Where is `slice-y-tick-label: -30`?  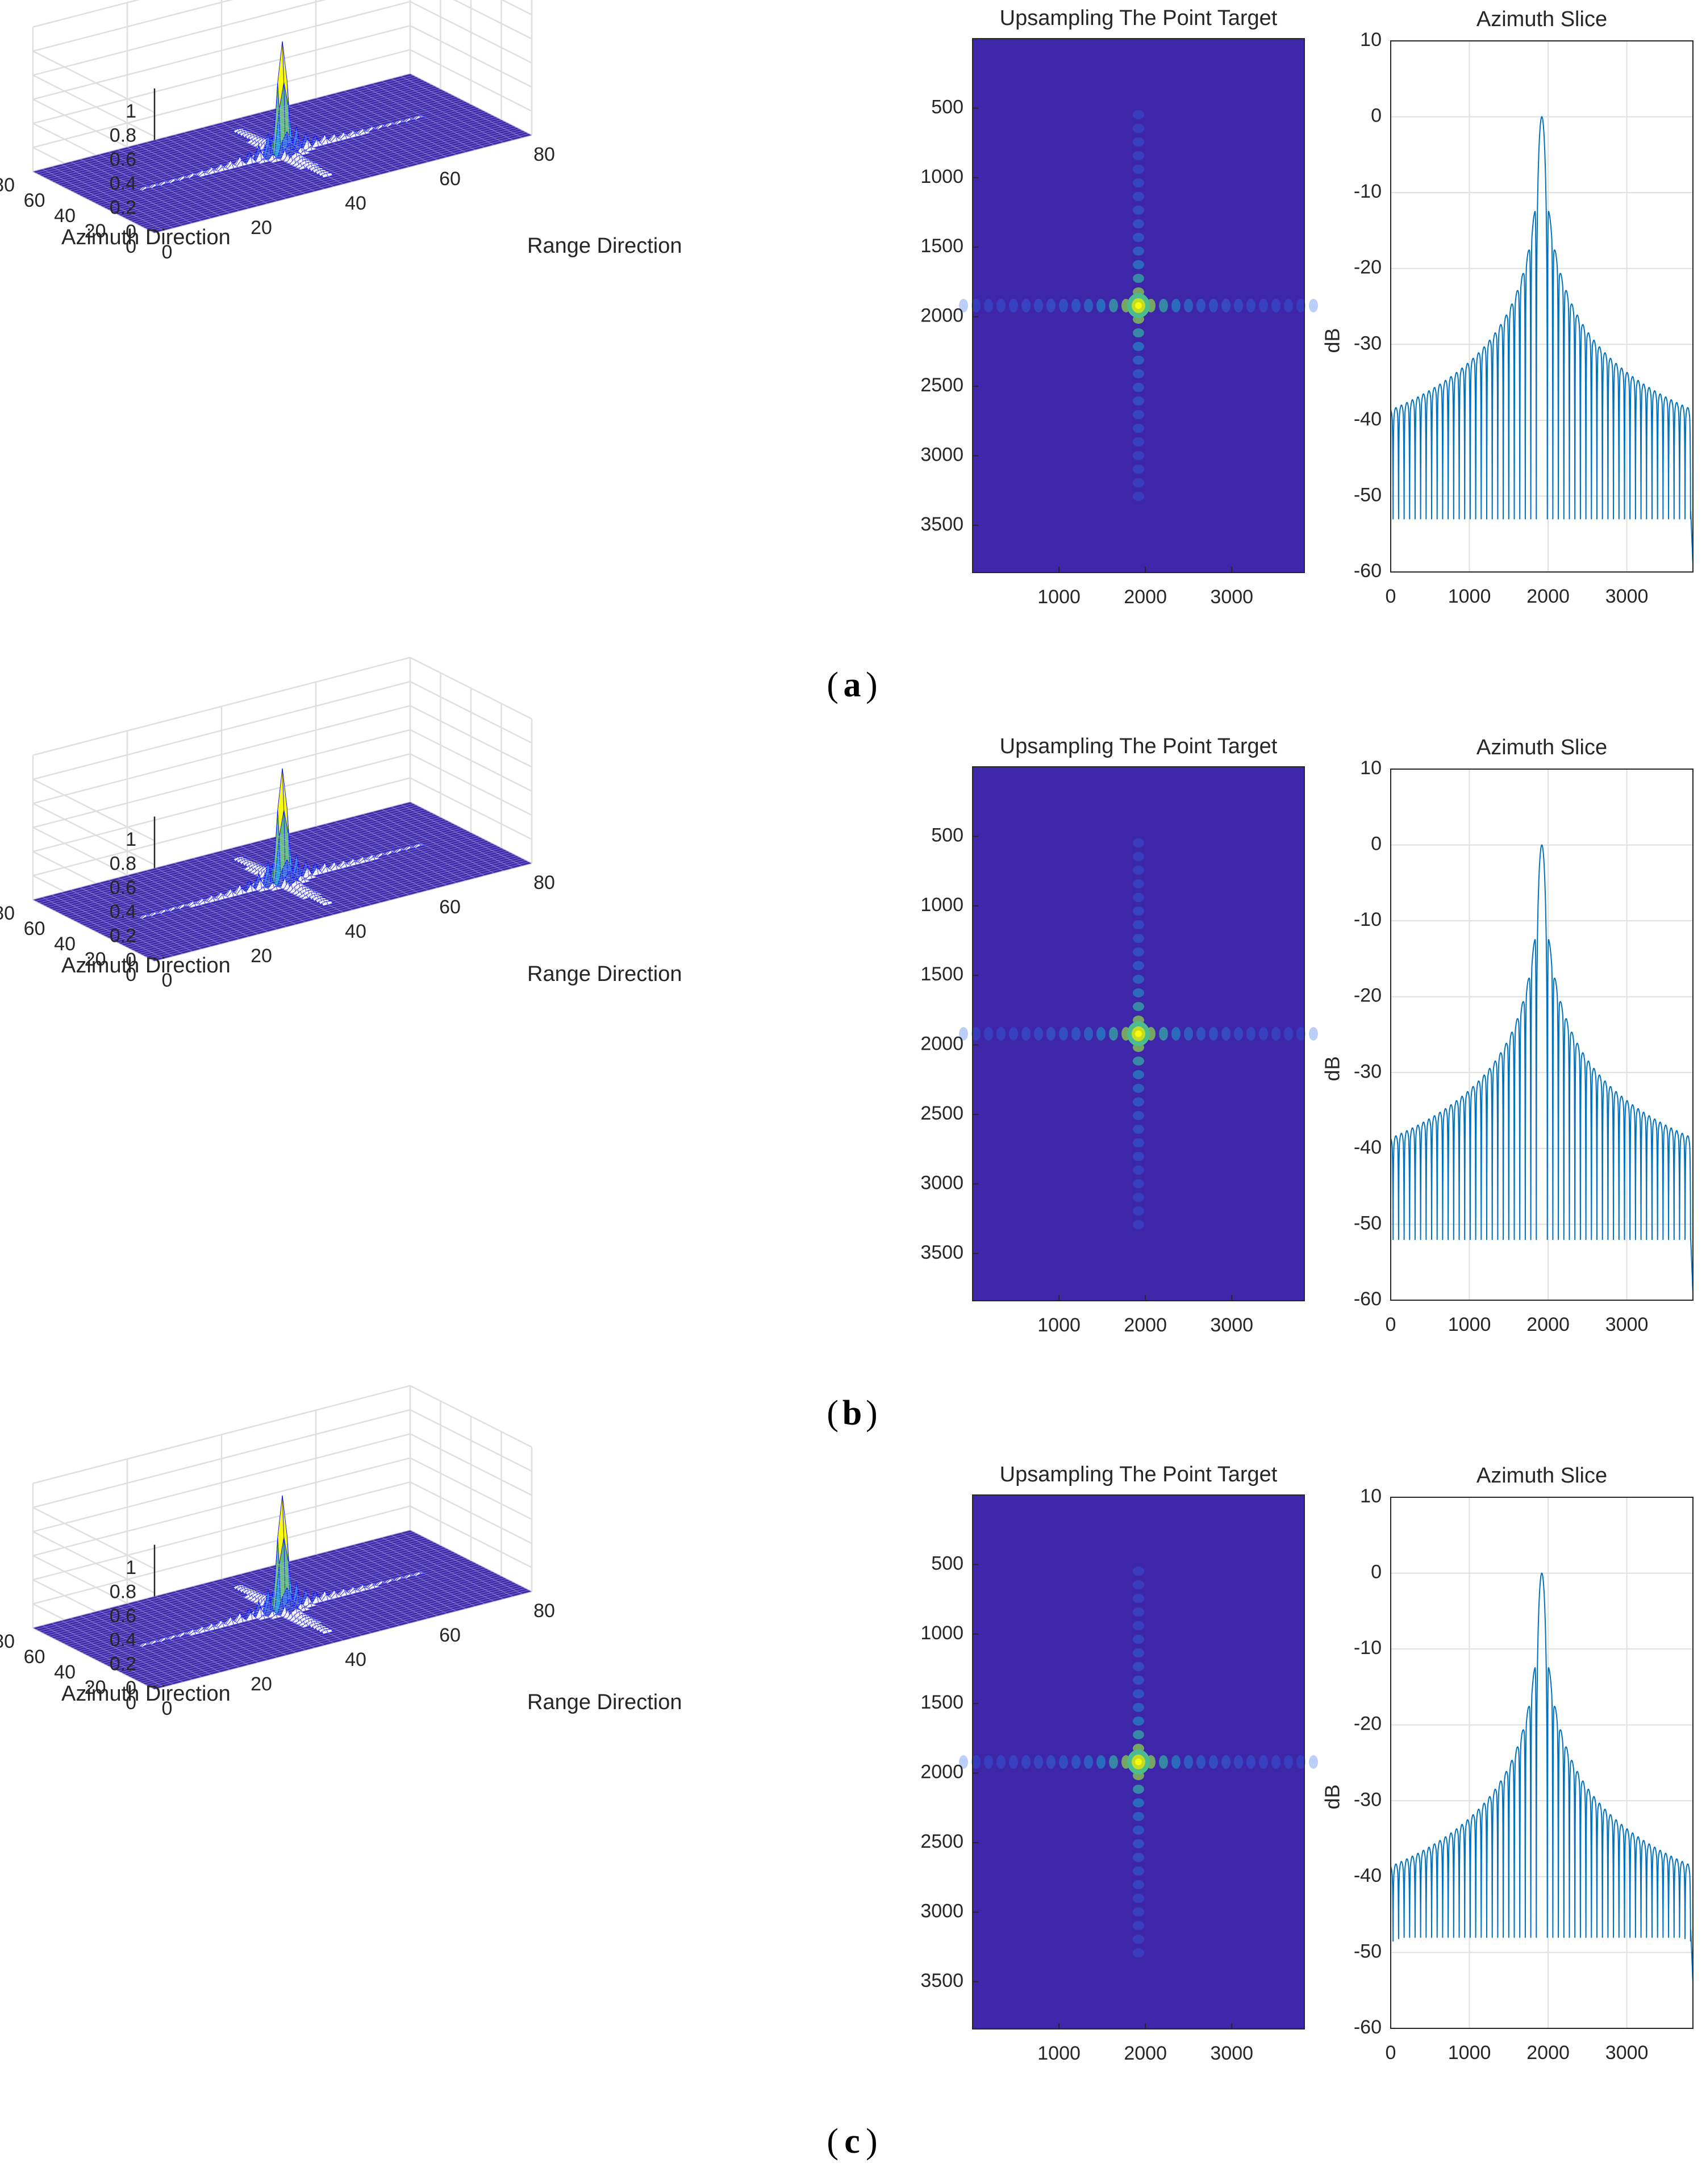
slice-y-tick-label: -30 is located at coordinates (1368, 343).